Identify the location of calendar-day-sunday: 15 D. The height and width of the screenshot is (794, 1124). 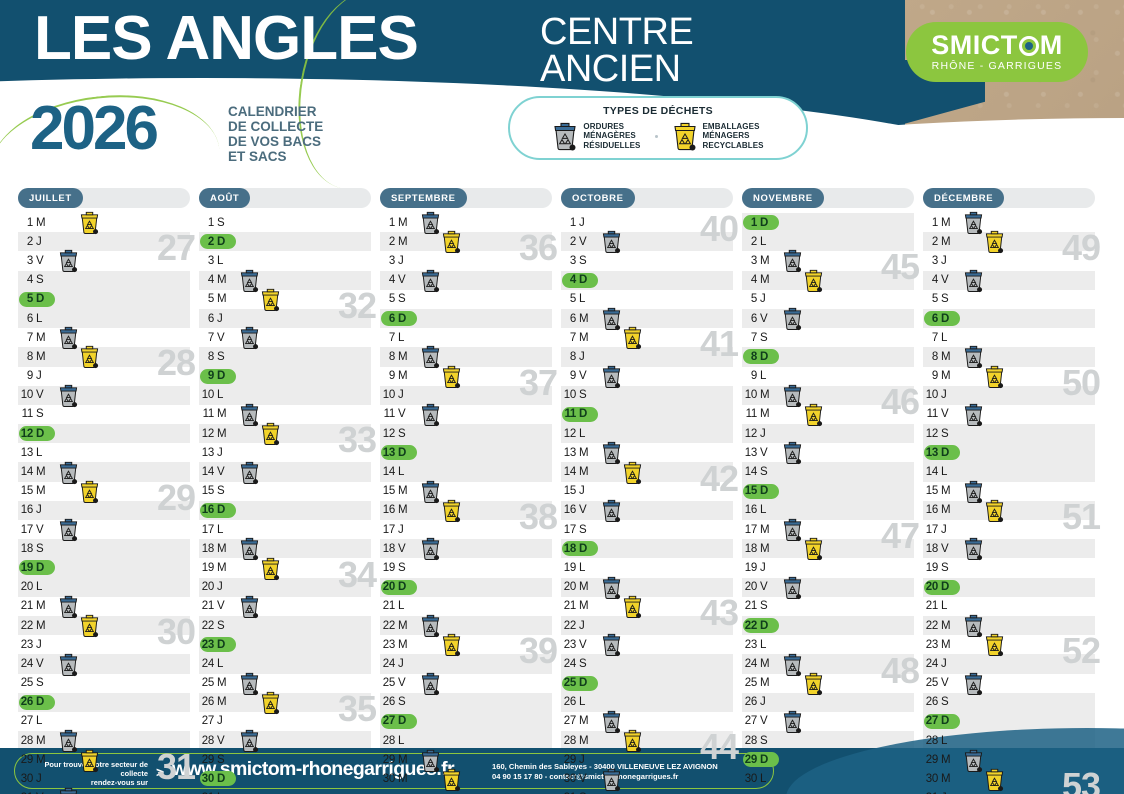
(828, 491).